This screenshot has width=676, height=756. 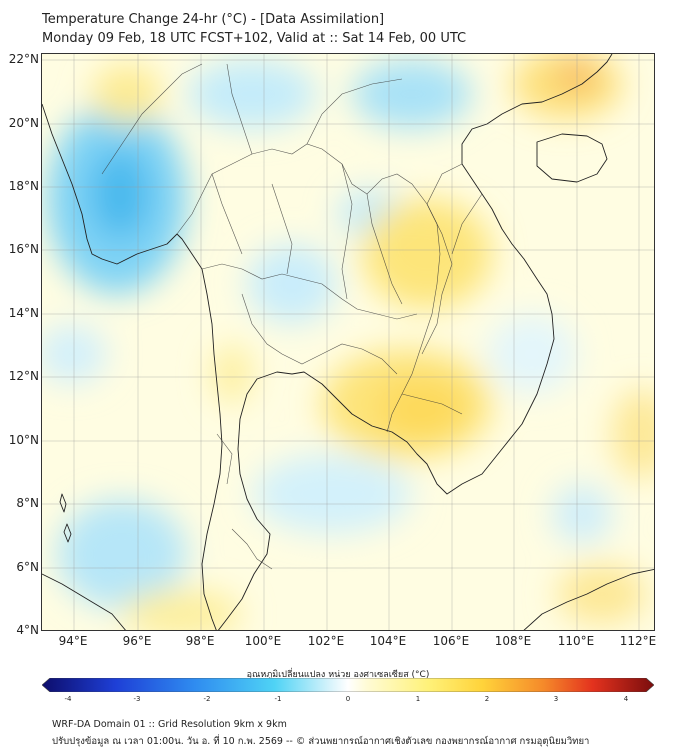 I want to click on lon-label: 106°E, so click(x=451, y=641).